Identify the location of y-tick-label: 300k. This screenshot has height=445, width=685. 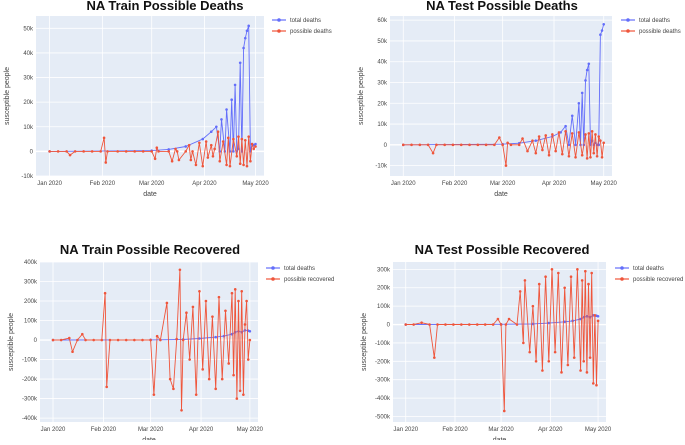
(31, 283).